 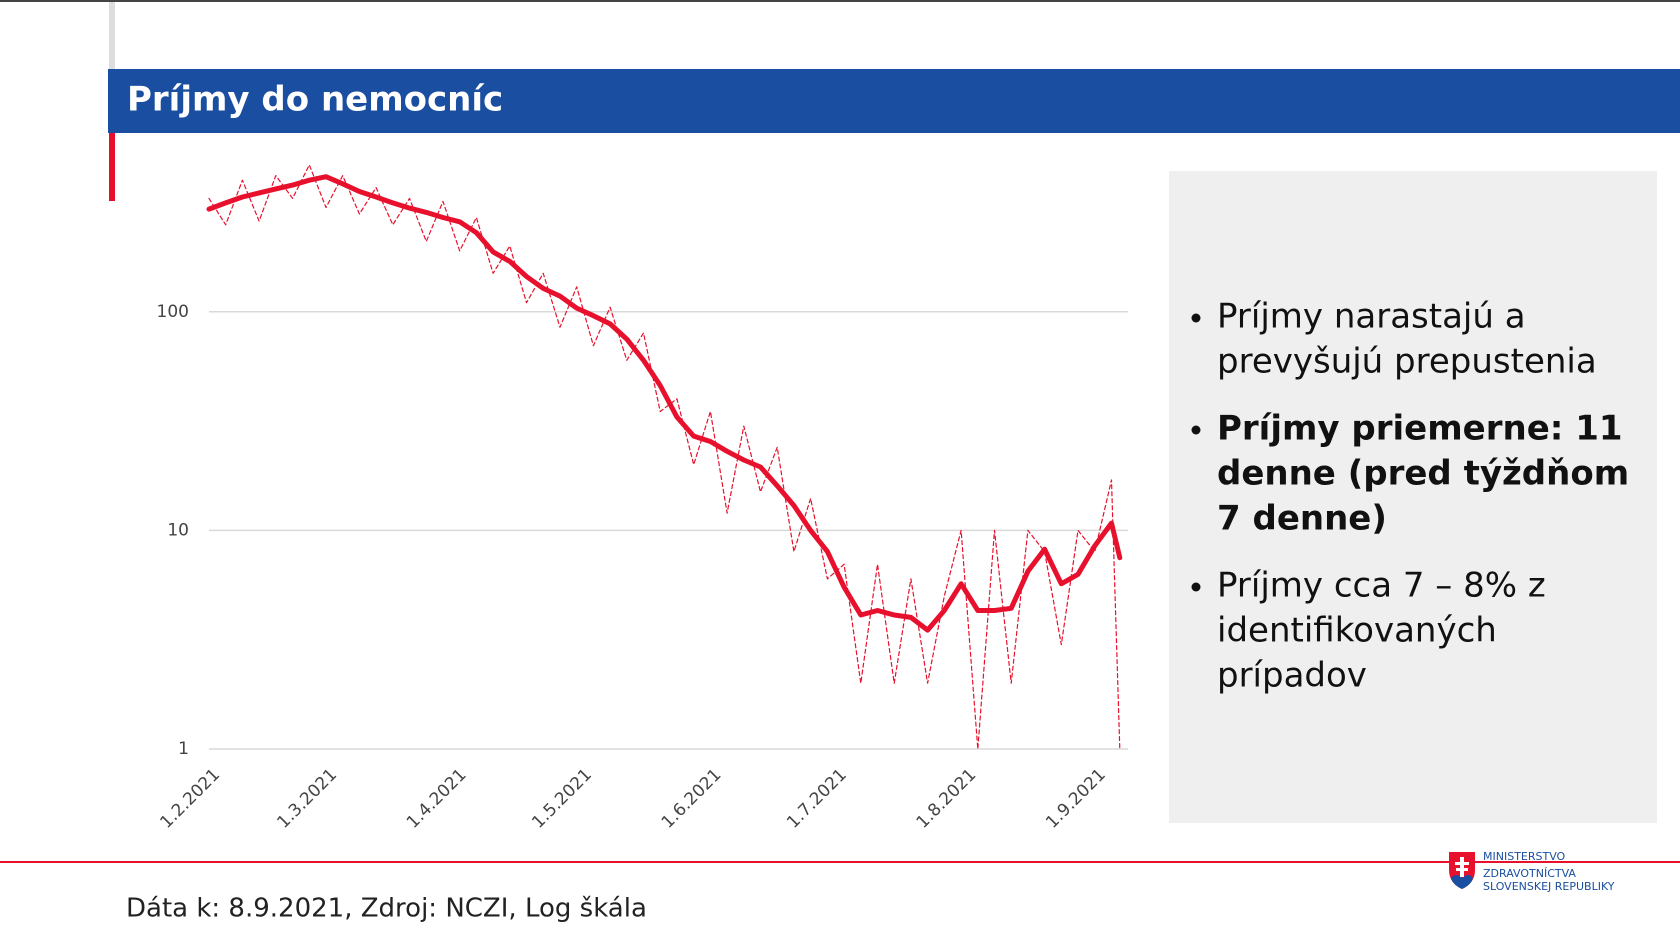 What do you see at coordinates (1292, 676) in the screenshot?
I see `bullet-text: prípadov` at bounding box center [1292, 676].